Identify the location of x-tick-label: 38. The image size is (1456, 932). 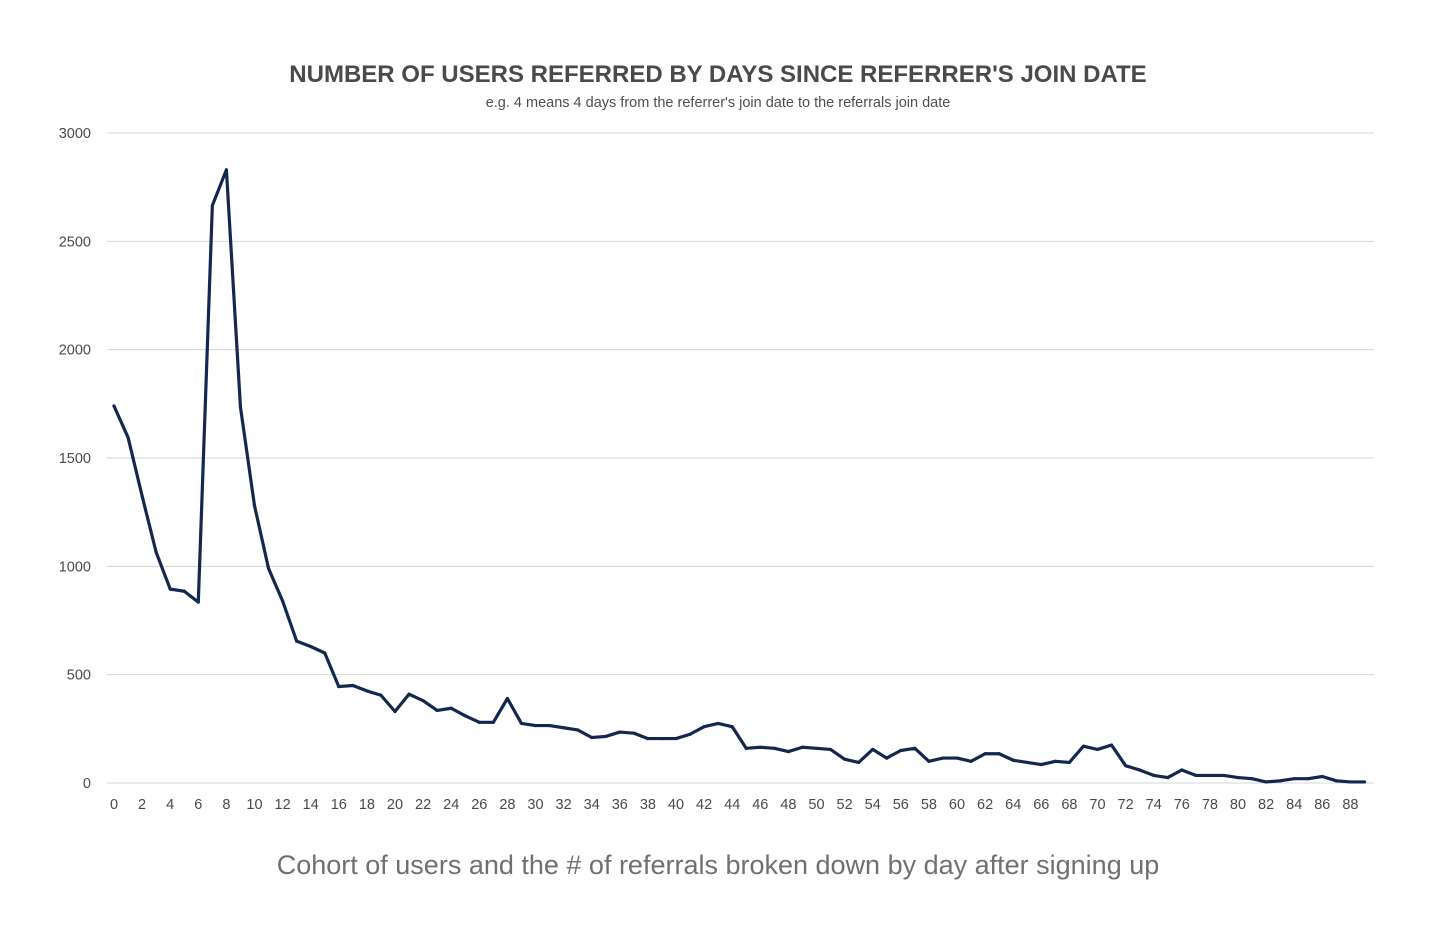
(648, 805).